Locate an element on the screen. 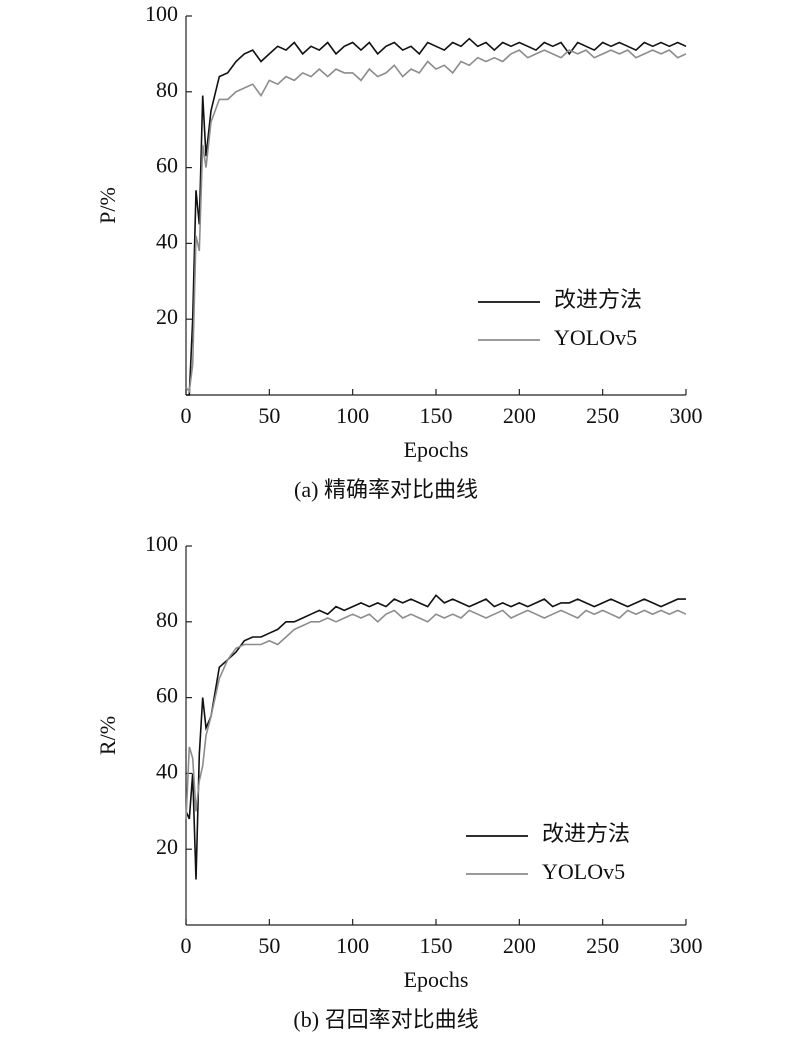  series-line is located at coordinates (436, 714).